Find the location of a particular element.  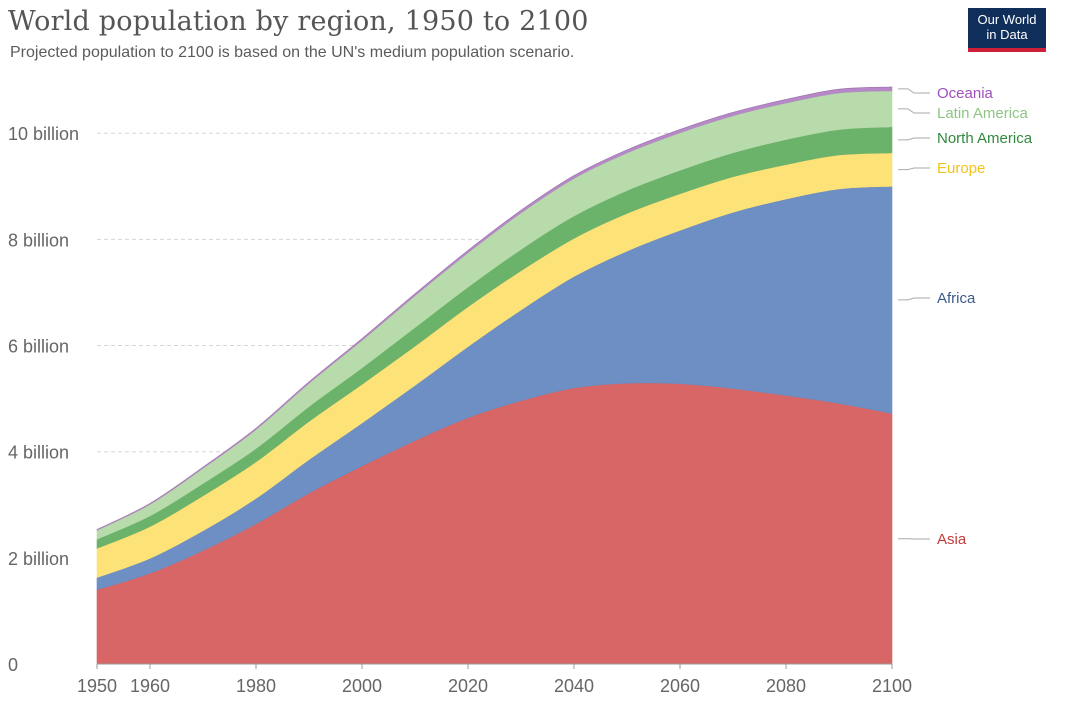

logo-line-2: in Data is located at coordinates (1007, 34).